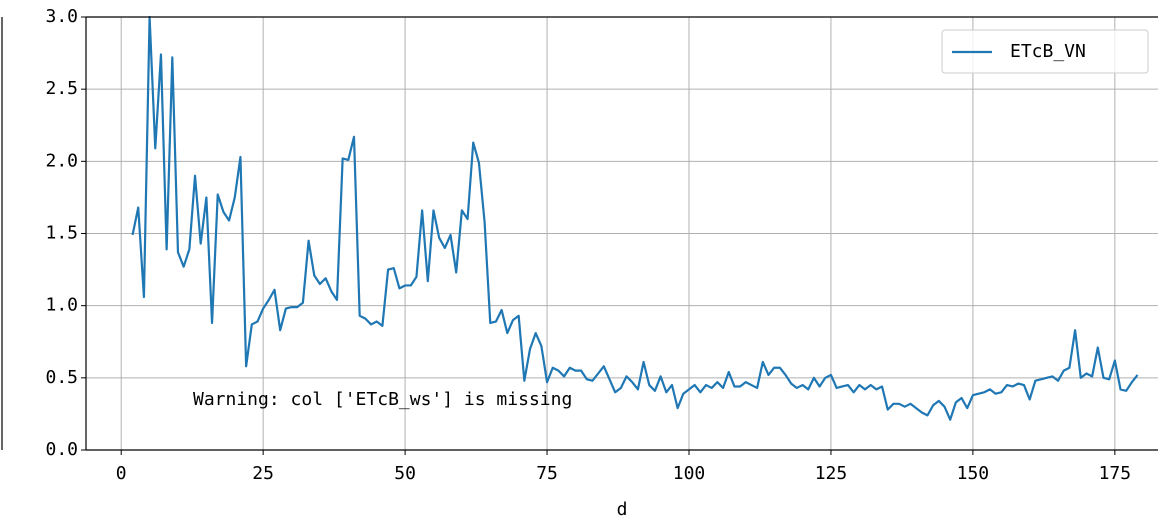 The height and width of the screenshot is (520, 1158). What do you see at coordinates (263, 473) in the screenshot?
I see `x-tick-label: 25` at bounding box center [263, 473].